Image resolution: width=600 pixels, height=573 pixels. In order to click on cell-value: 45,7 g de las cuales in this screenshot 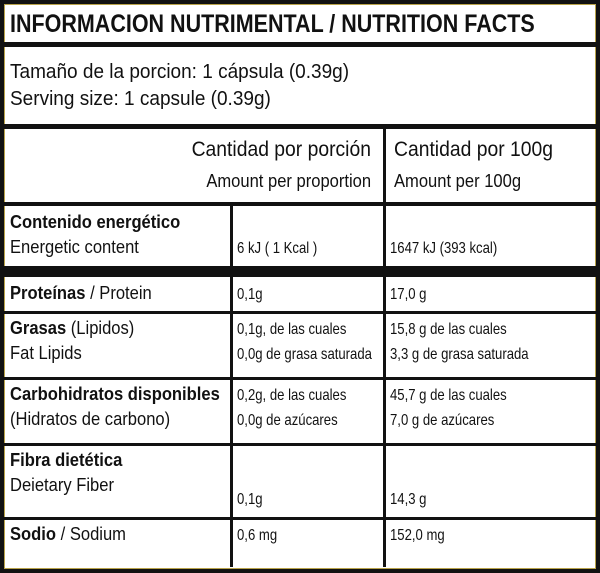, I will do `click(448, 395)`.